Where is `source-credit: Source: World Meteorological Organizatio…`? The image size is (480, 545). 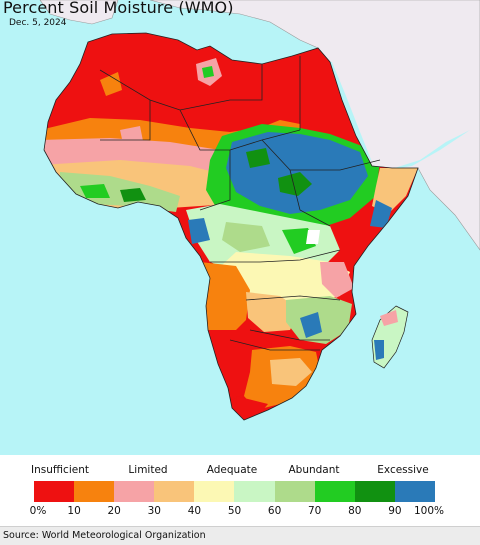 source-credit: Source: World Meteorological Organizatio… is located at coordinates (104, 535).